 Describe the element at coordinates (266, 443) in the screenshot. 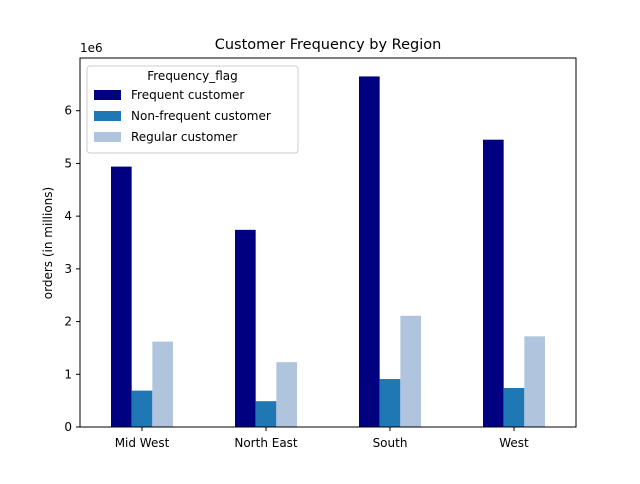

I see `x-tick-label: North East` at that location.